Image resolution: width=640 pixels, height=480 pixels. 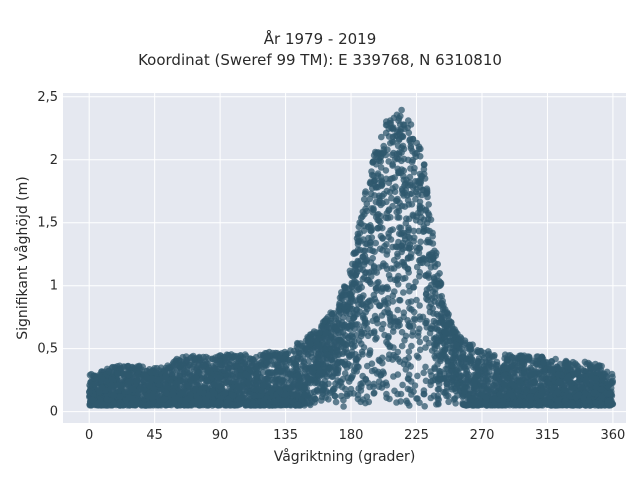 What do you see at coordinates (320, 39) in the screenshot?
I see `chart-title: År 1979 - 2019` at bounding box center [320, 39].